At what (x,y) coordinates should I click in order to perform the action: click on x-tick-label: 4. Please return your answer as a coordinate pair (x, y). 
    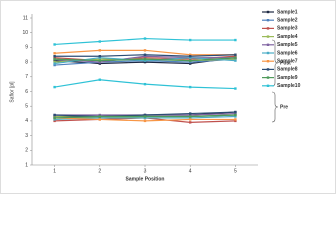
    Looking at the image, I should click on (190, 171).